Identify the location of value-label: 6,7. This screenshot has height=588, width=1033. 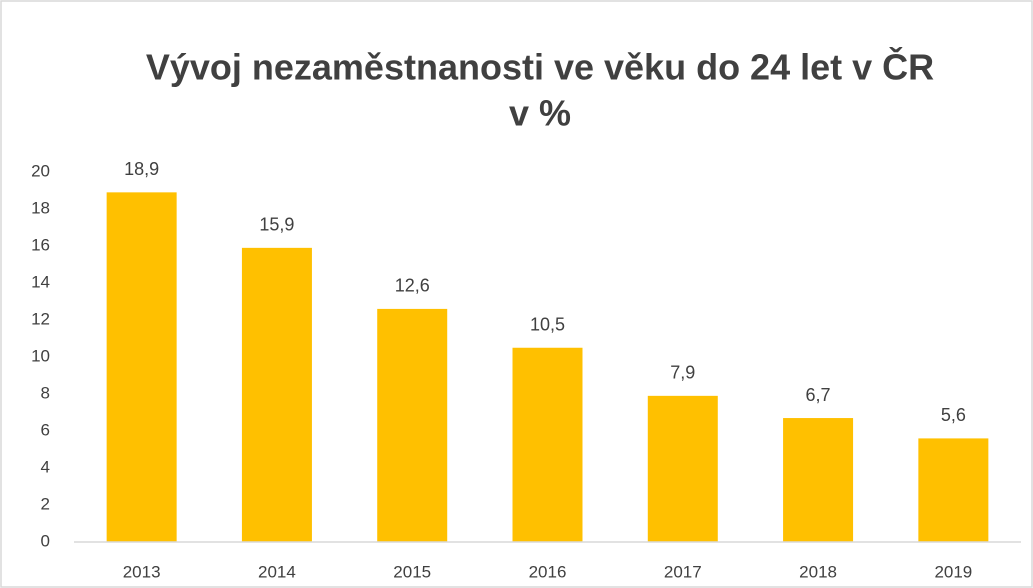
(818, 395).